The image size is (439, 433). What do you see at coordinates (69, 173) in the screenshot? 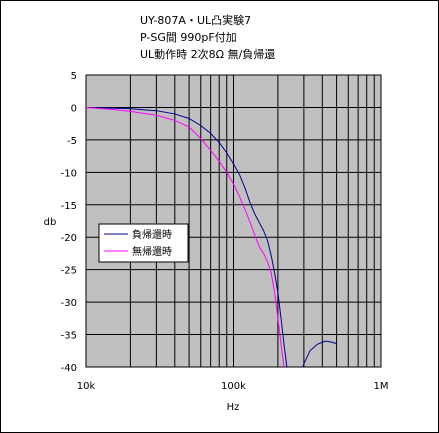
I see `y-tick-label: -10` at bounding box center [69, 173].